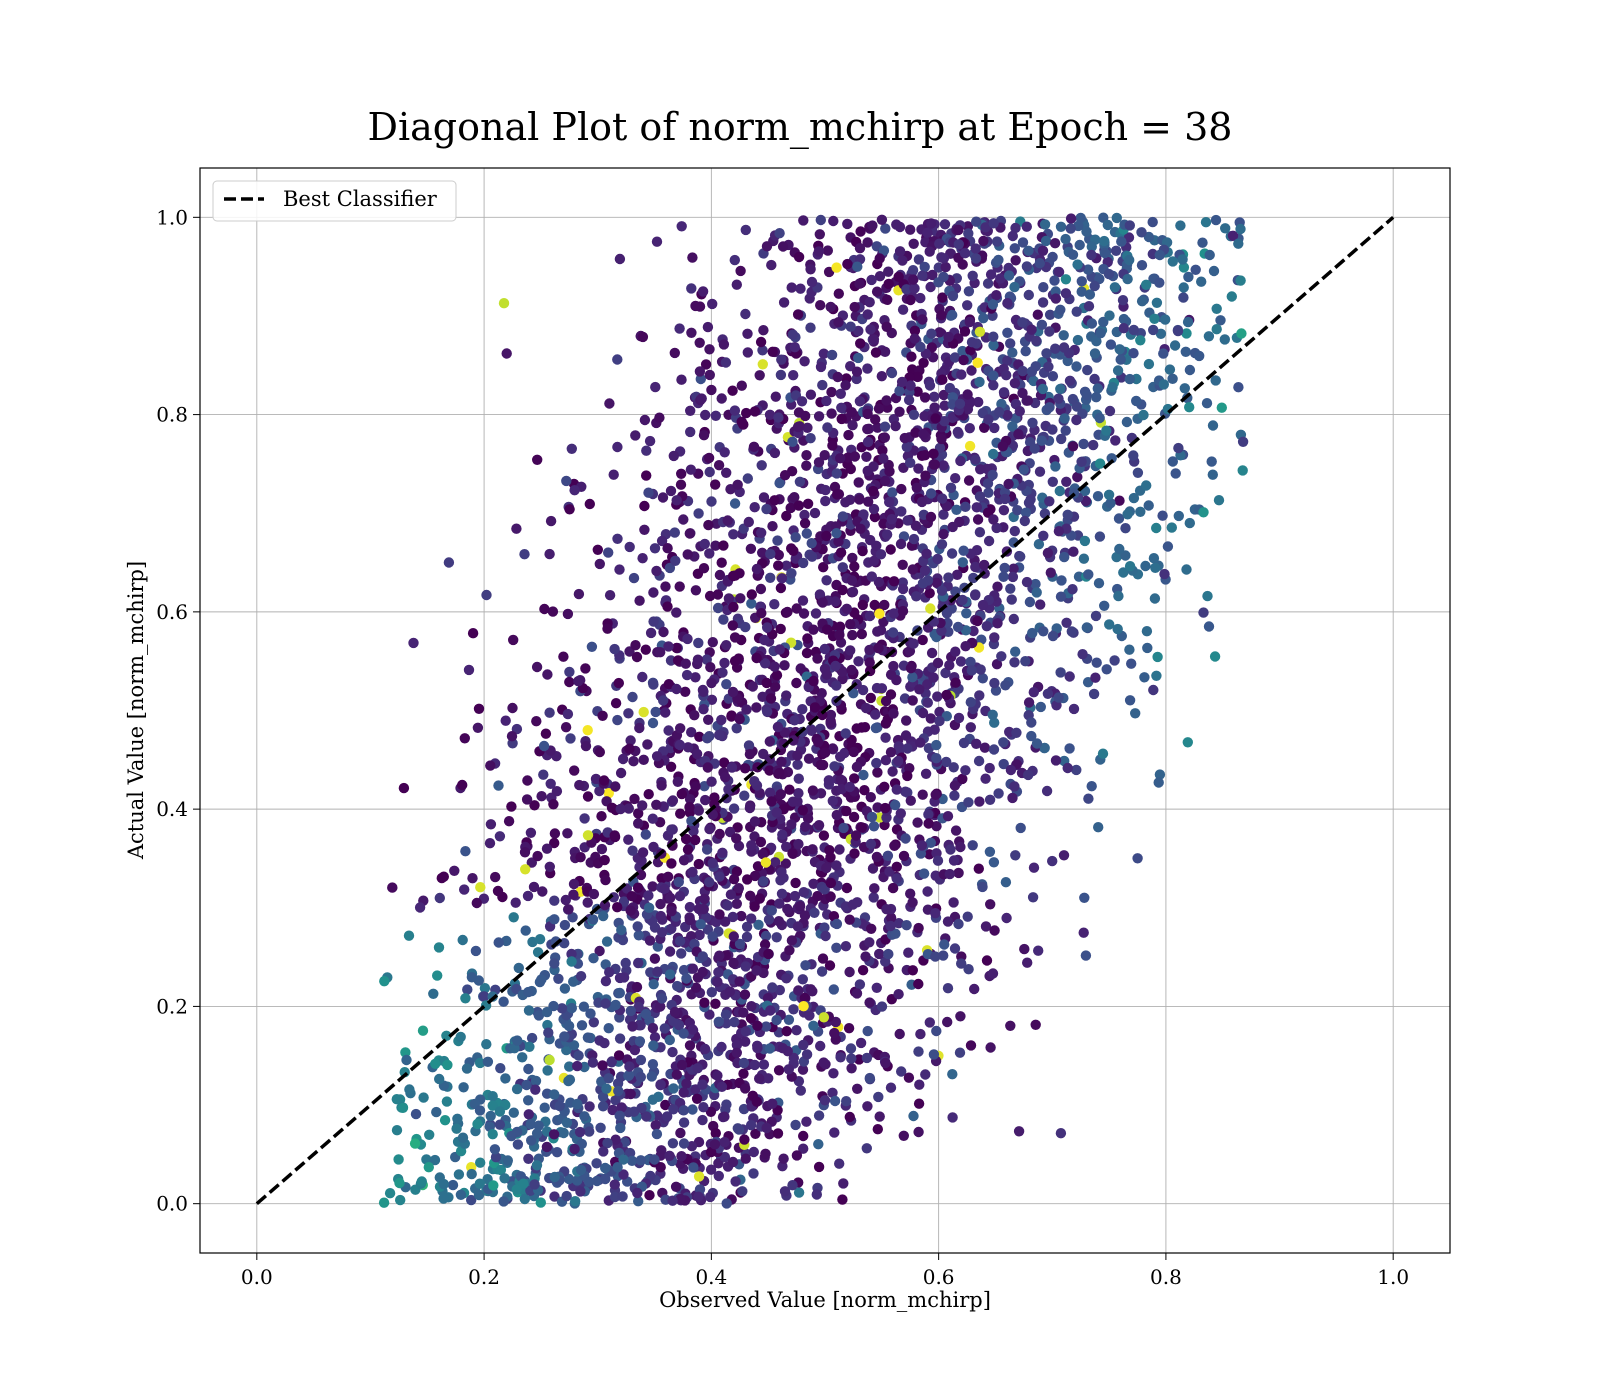  Describe the element at coordinates (178, 710) in the screenshot. I see `y-axis-ticks: 0.00.20.40.60.81.0` at that location.